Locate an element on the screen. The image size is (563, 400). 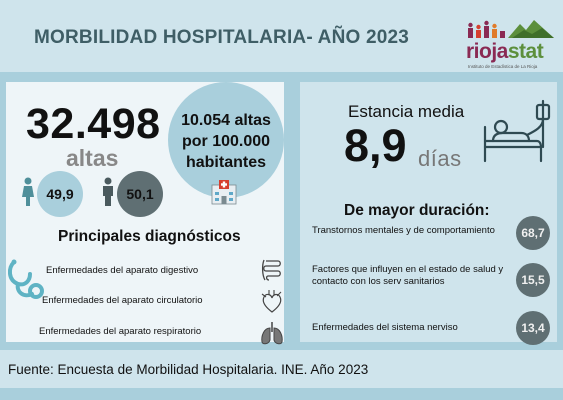
discharges-label: altas is located at coordinates (92, 158).